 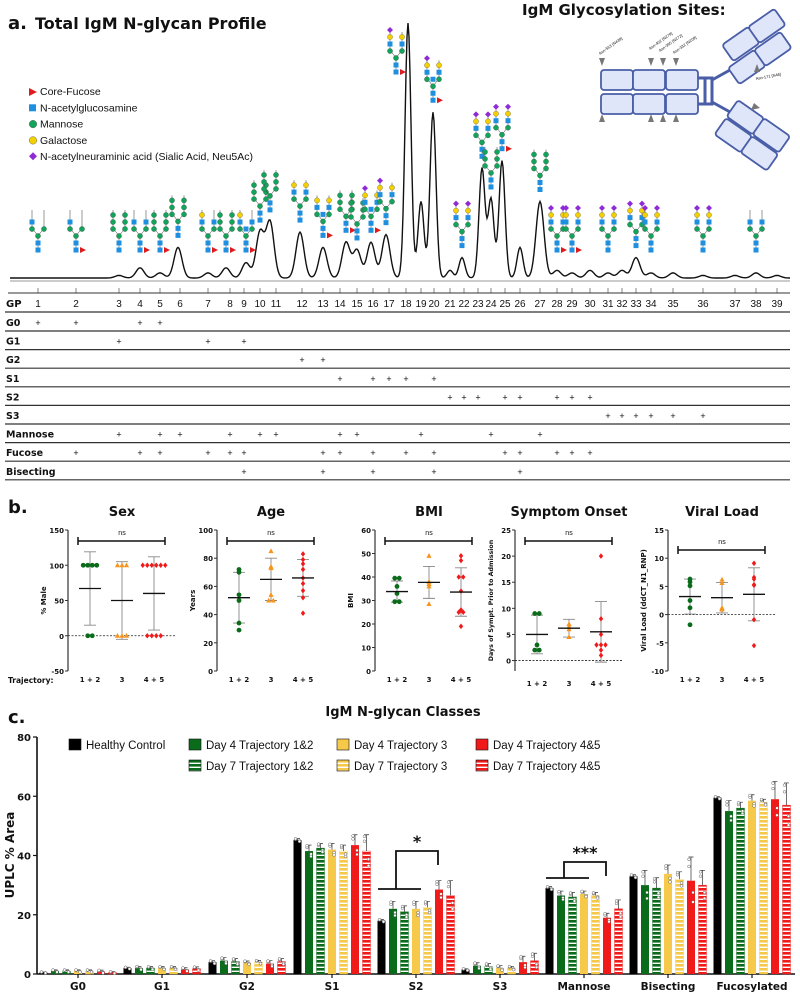 What do you see at coordinates (274, 435) in the screenshot?
I see `table-row: Mannose + + + + + + + + + + +` at bounding box center [274, 435].